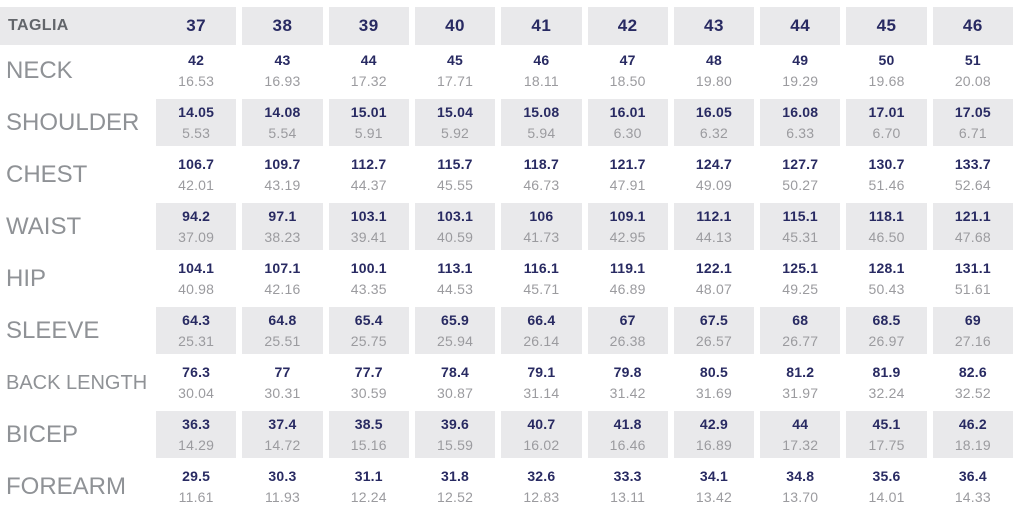 Image resolution: width=1013 pixels, height=516 pixels. What do you see at coordinates (627, 372) in the screenshot?
I see `cm-value: 79.8` at bounding box center [627, 372].